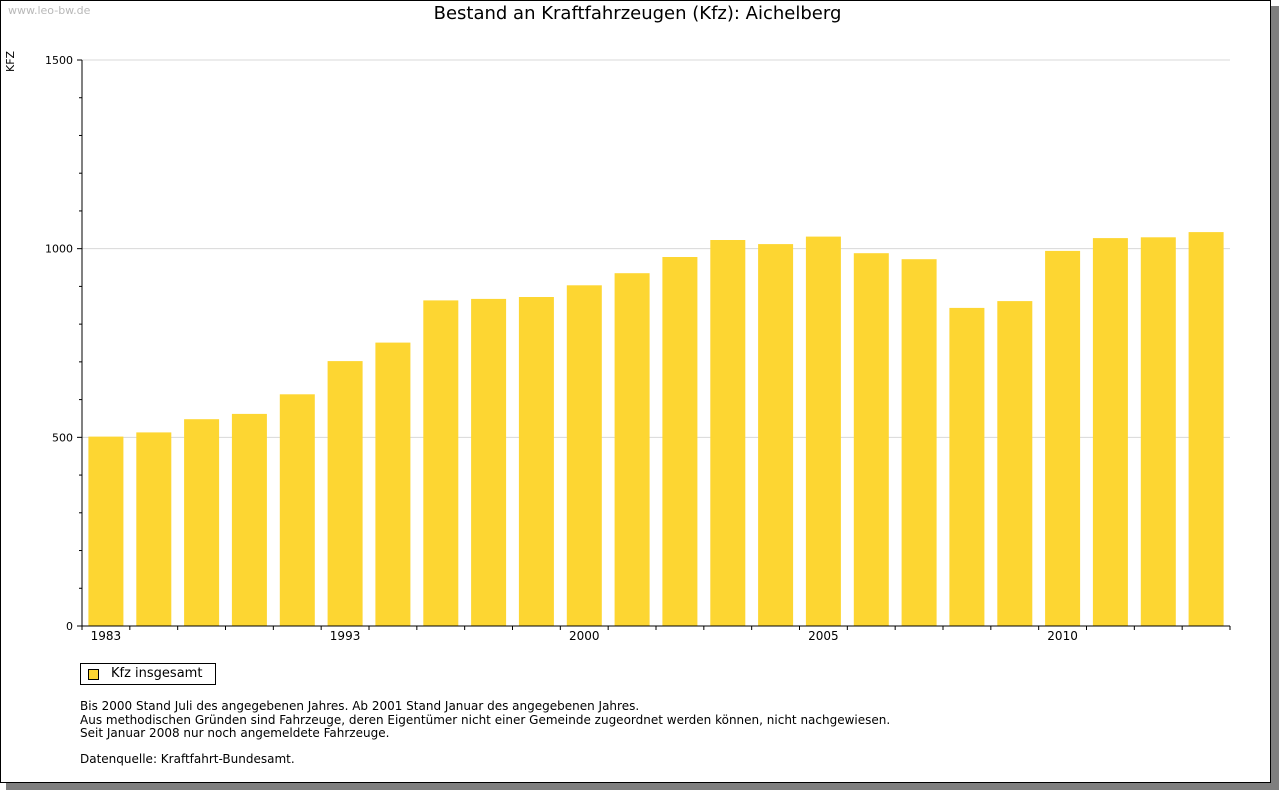  Describe the element at coordinates (157, 673) in the screenshot. I see `legend-label: Kfz insgesamt` at that location.